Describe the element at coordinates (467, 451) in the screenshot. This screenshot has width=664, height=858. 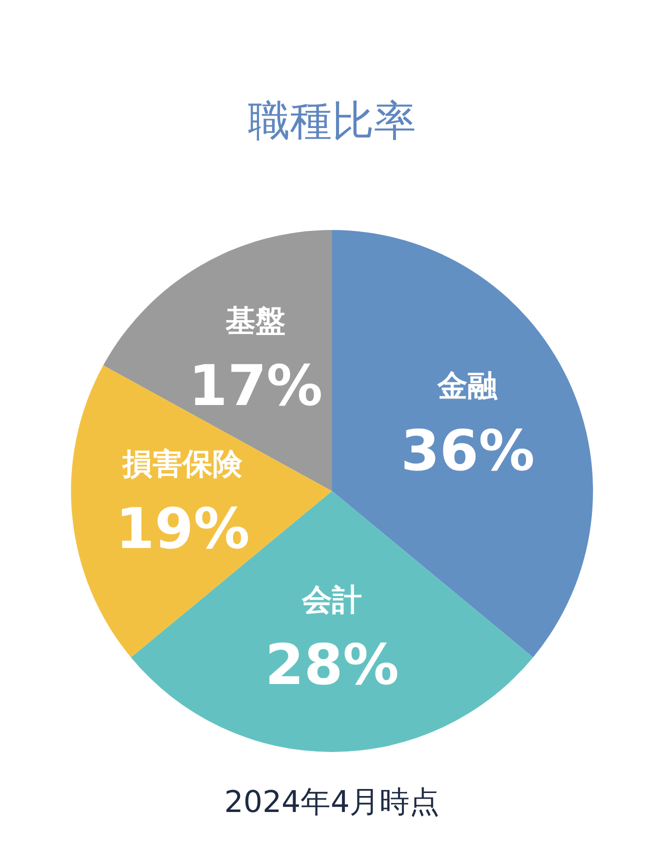
I see `data-label: 36%` at that location.